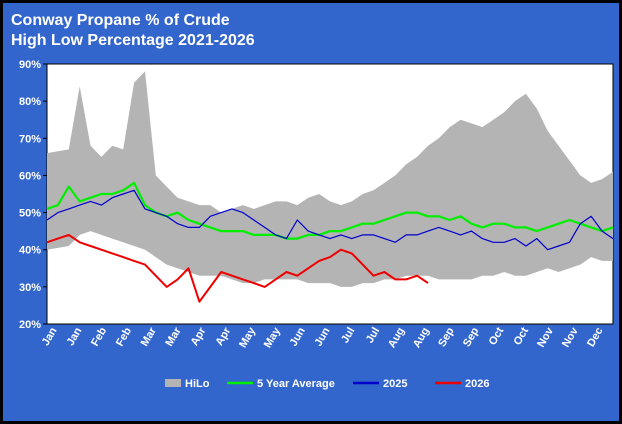 This screenshot has height=424, width=622. Describe the element at coordinates (30, 139) in the screenshot. I see `y-tick-label: 70%` at that location.